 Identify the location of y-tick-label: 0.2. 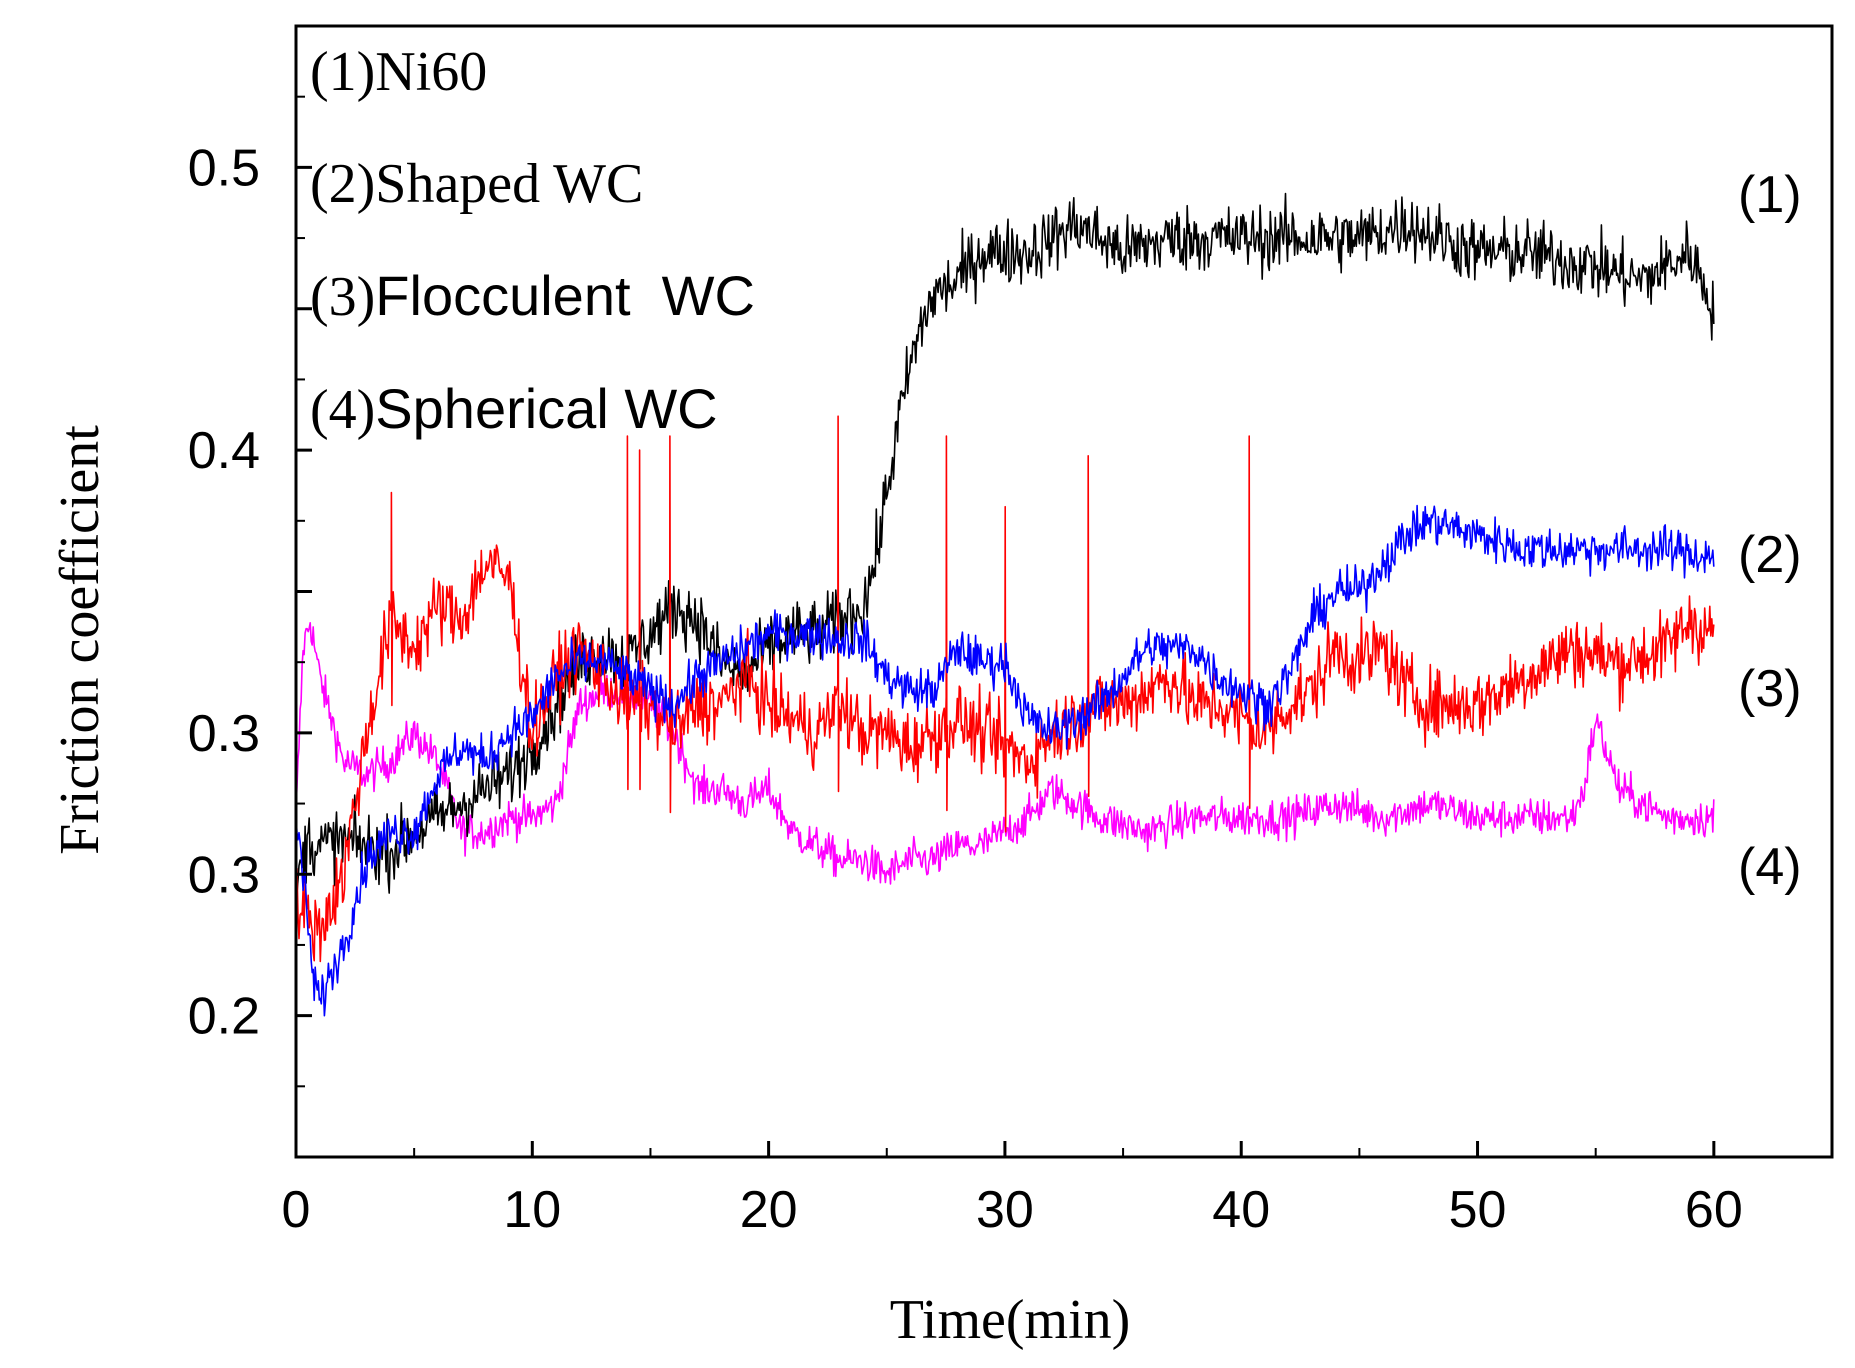
(224, 1017).